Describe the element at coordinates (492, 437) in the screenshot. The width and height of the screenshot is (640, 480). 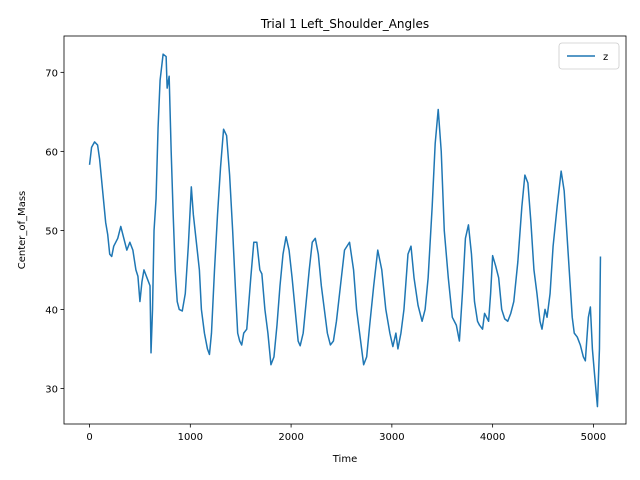
I see `x-tick-label: 4000` at that location.